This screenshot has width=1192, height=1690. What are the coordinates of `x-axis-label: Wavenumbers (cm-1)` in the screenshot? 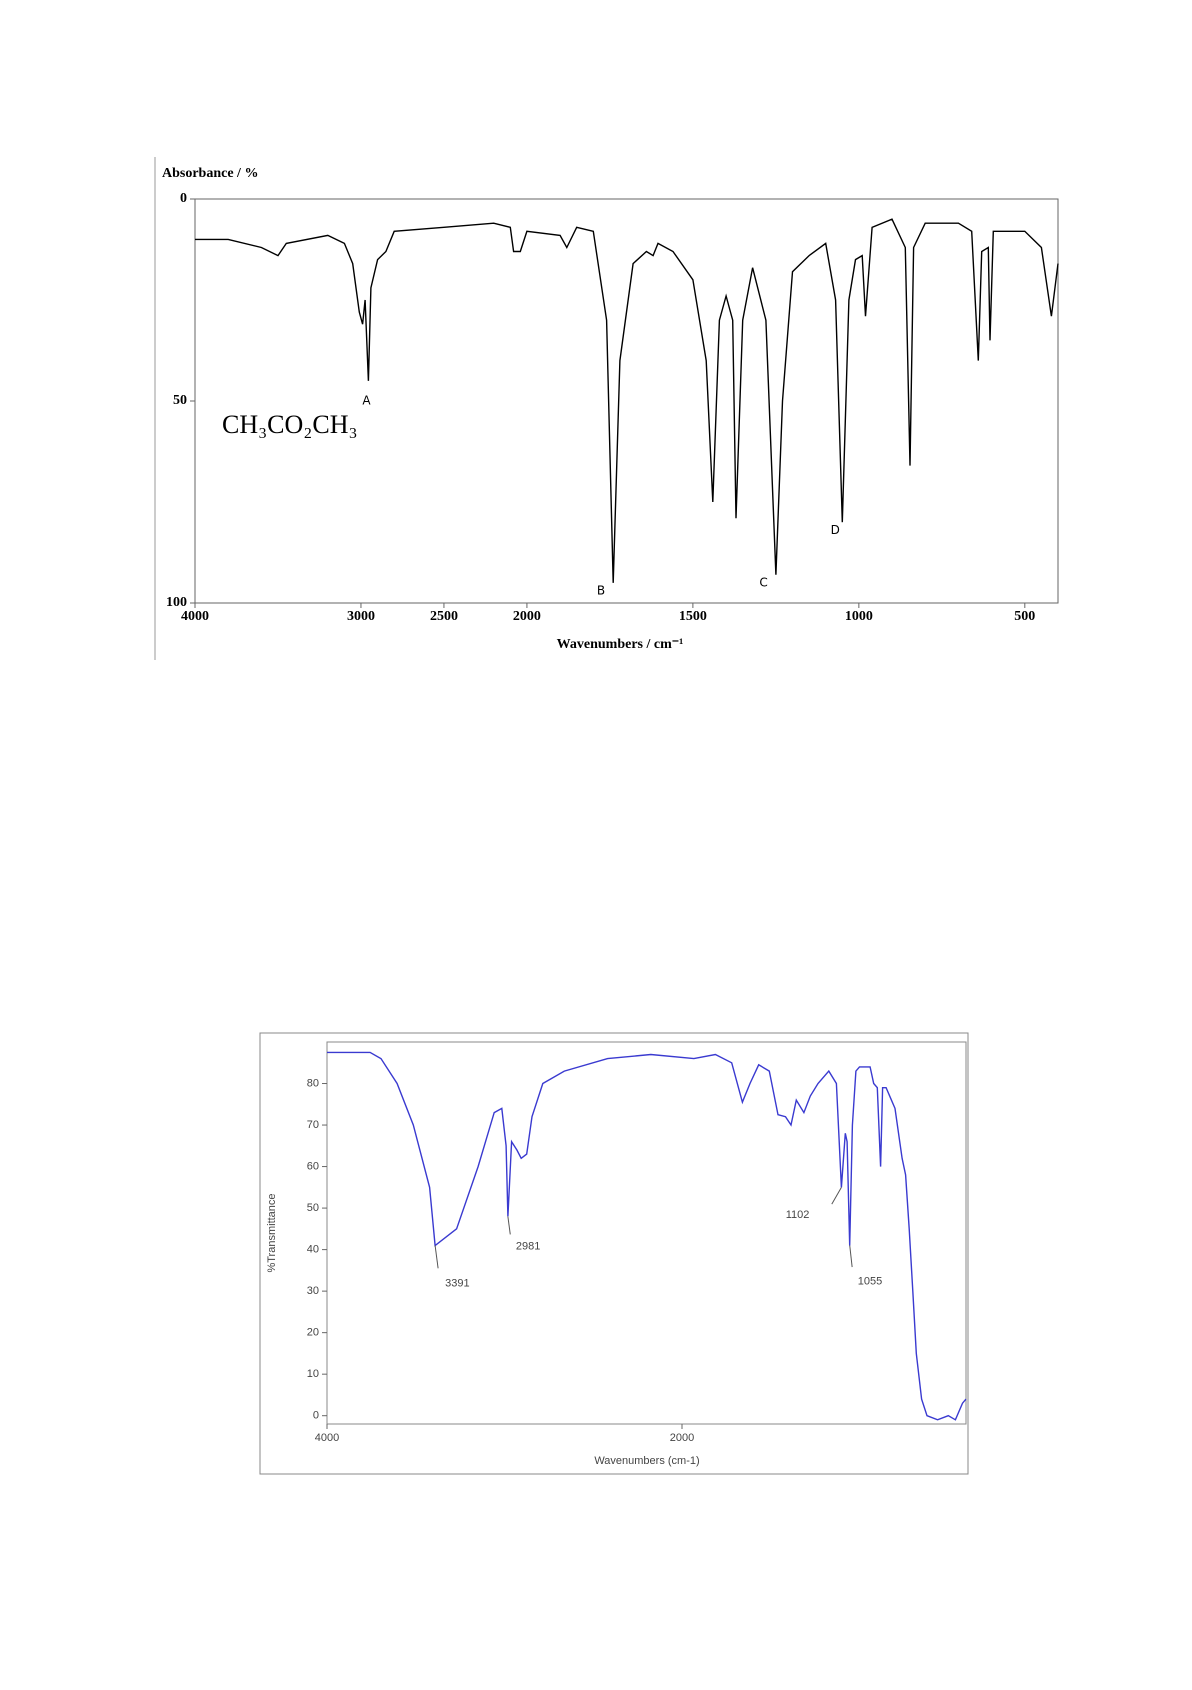 It's located at (646, 1461).